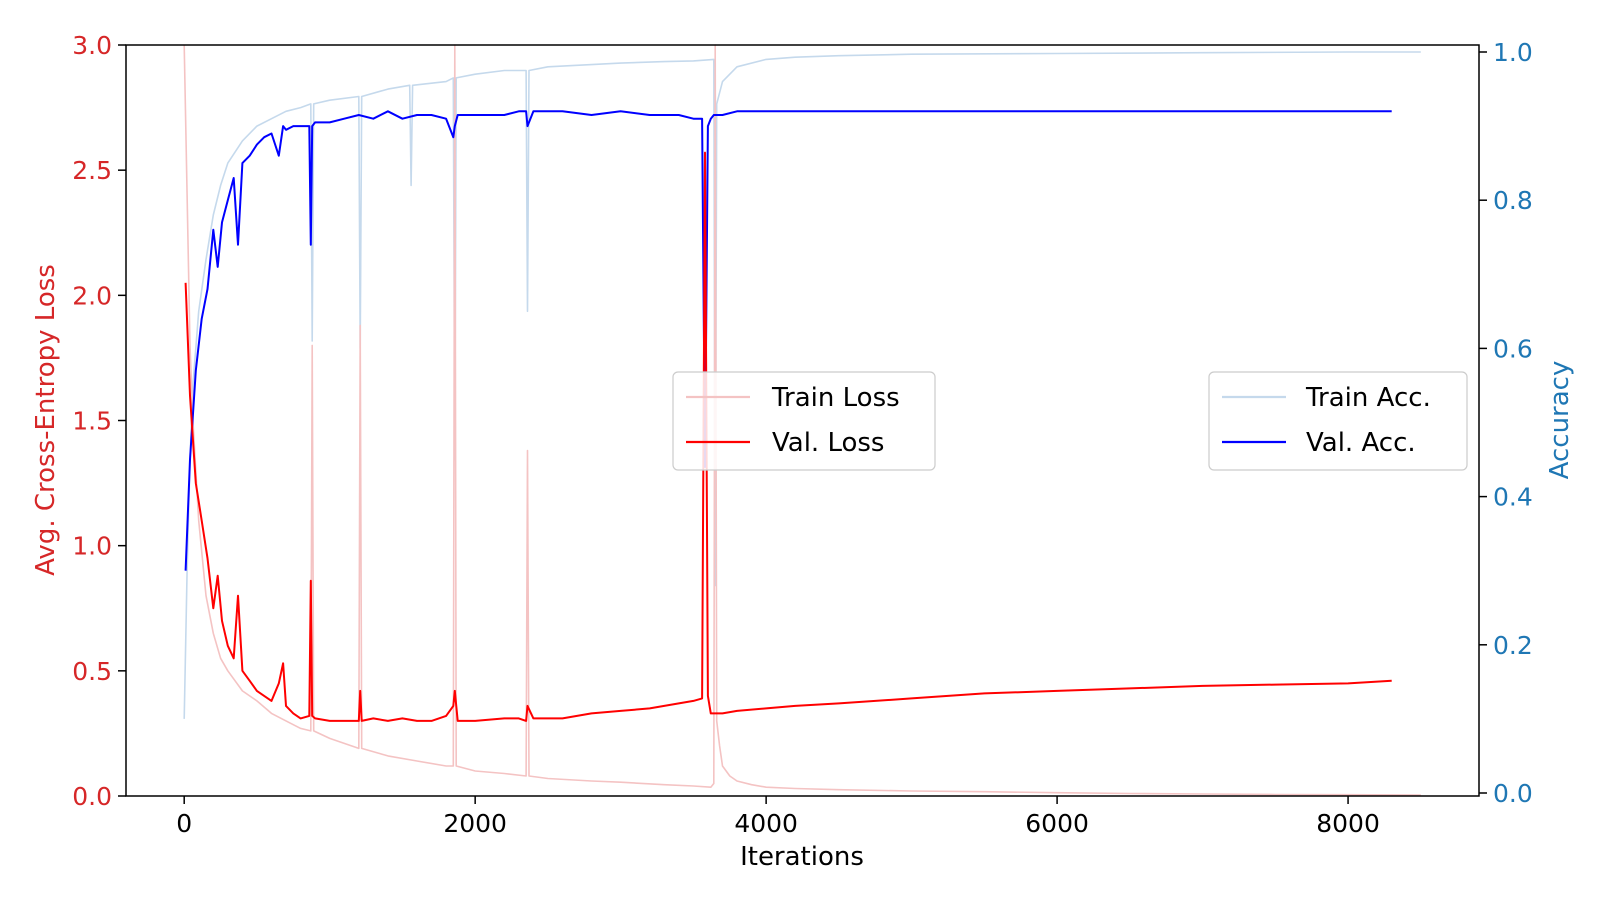 This screenshot has width=1600, height=900. Describe the element at coordinates (1513, 52) in the screenshot. I see `right-y-tick-label: 1.0` at that location.